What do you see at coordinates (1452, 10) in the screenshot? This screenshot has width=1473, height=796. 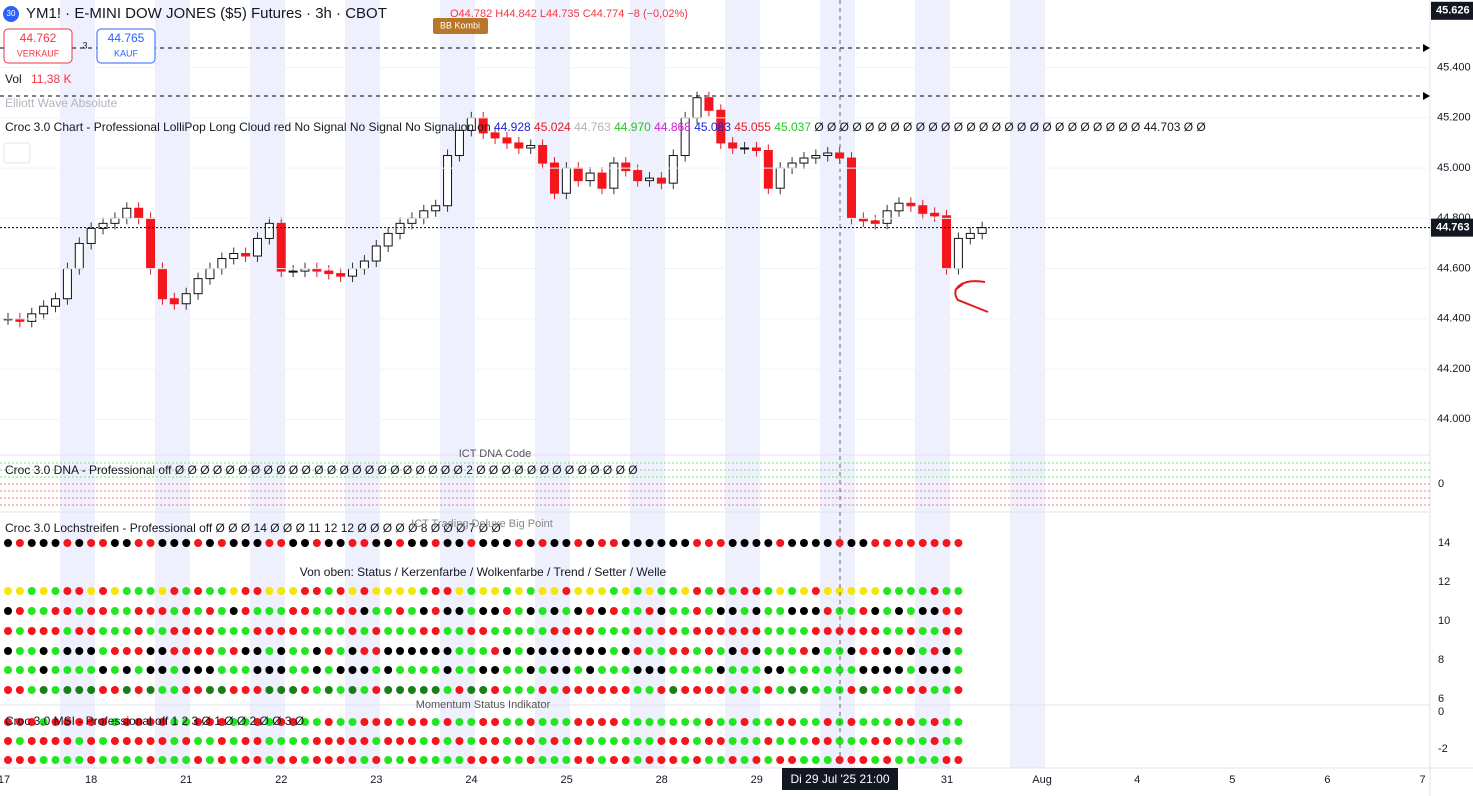 I see `price-tag` at bounding box center [1452, 10].